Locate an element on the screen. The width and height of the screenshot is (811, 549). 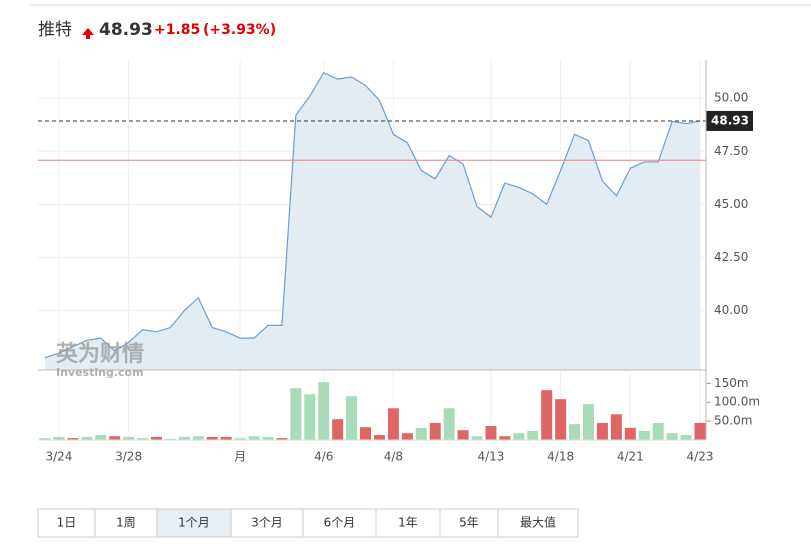
last-price-box is located at coordinates (729, 120).